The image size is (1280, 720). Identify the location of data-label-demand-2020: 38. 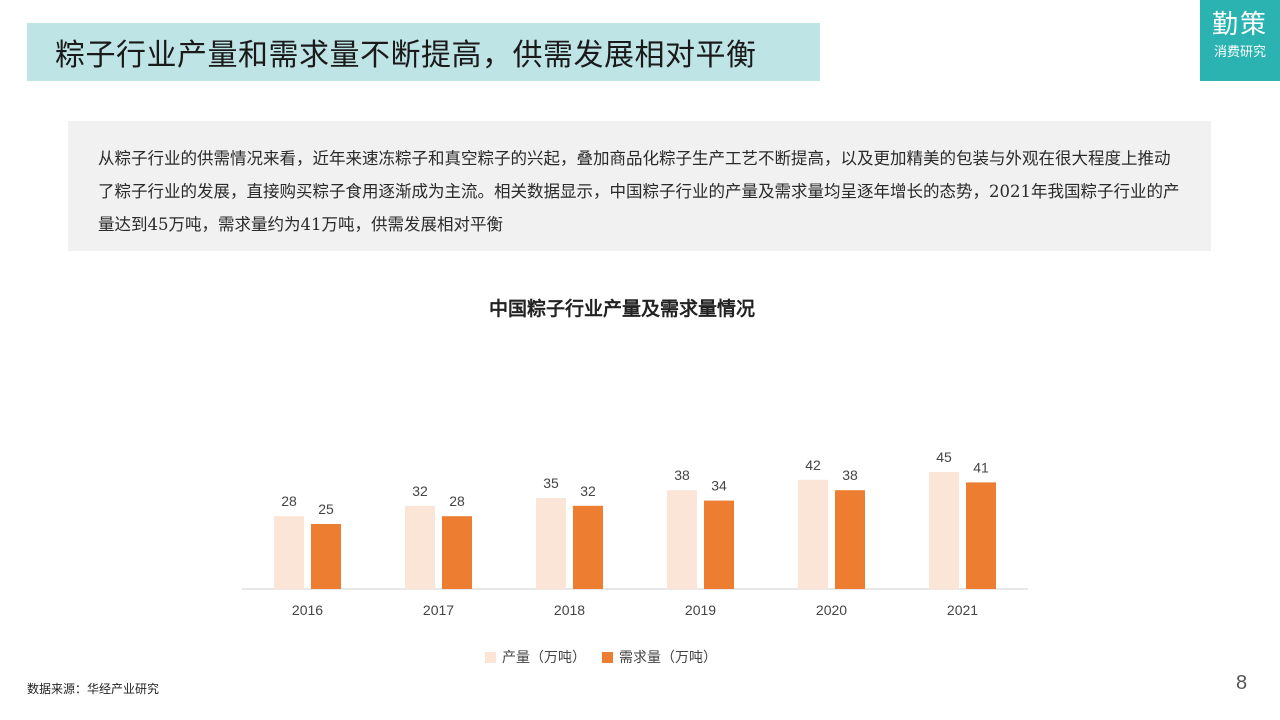
(850, 475).